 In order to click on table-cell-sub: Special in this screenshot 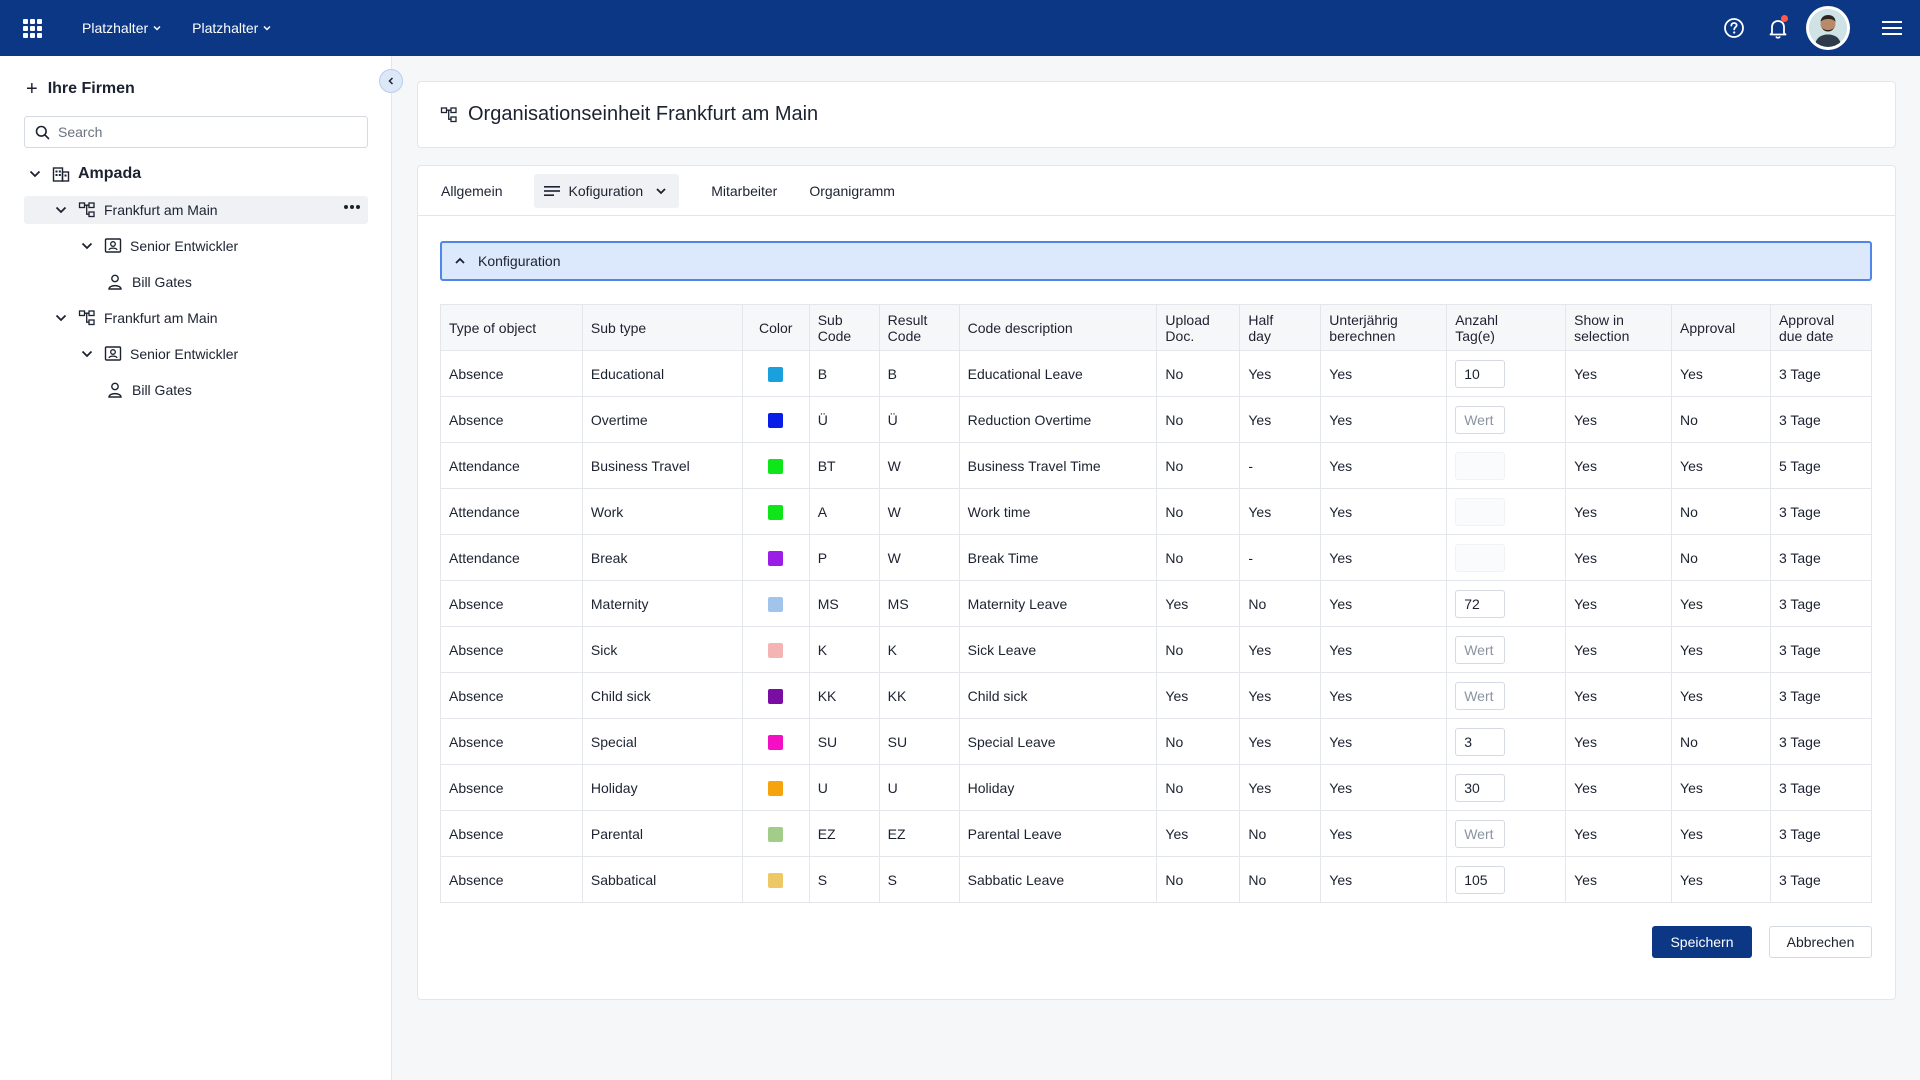, I will do `click(662, 741)`.